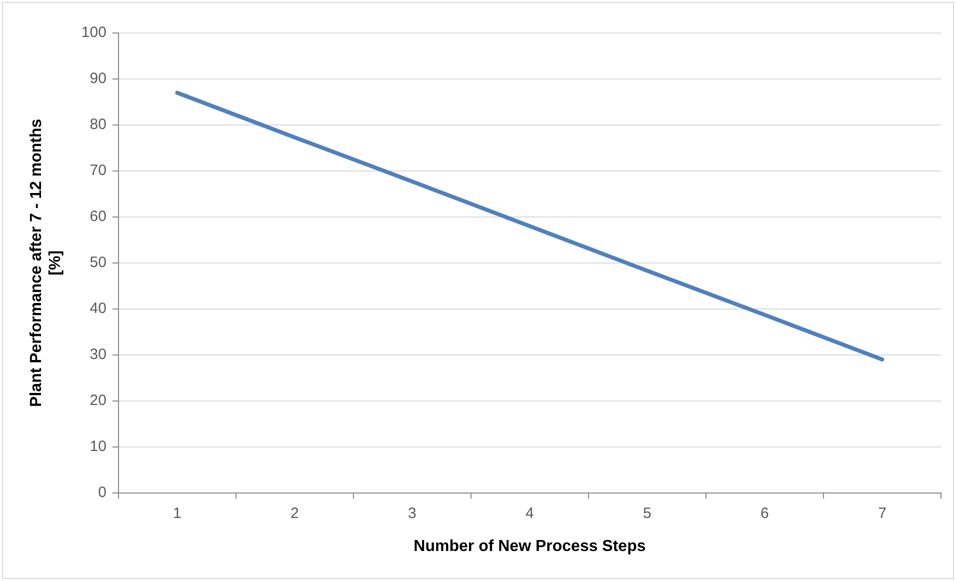  Describe the element at coordinates (98, 217) in the screenshot. I see `y-tick-label: 60` at that location.